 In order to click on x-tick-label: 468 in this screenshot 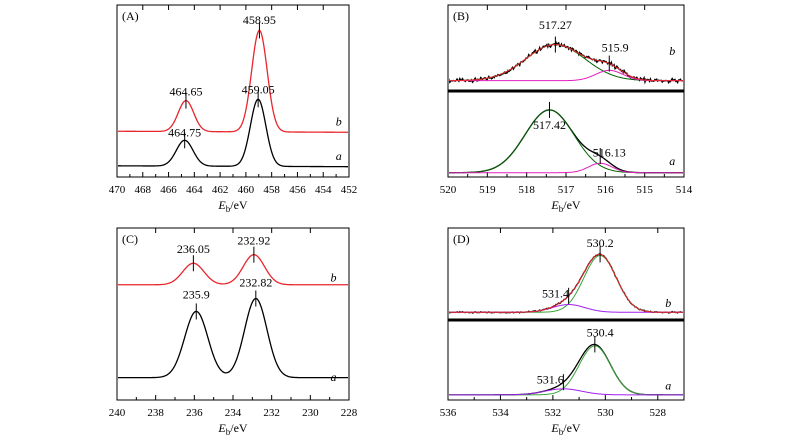, I will do `click(143, 190)`.